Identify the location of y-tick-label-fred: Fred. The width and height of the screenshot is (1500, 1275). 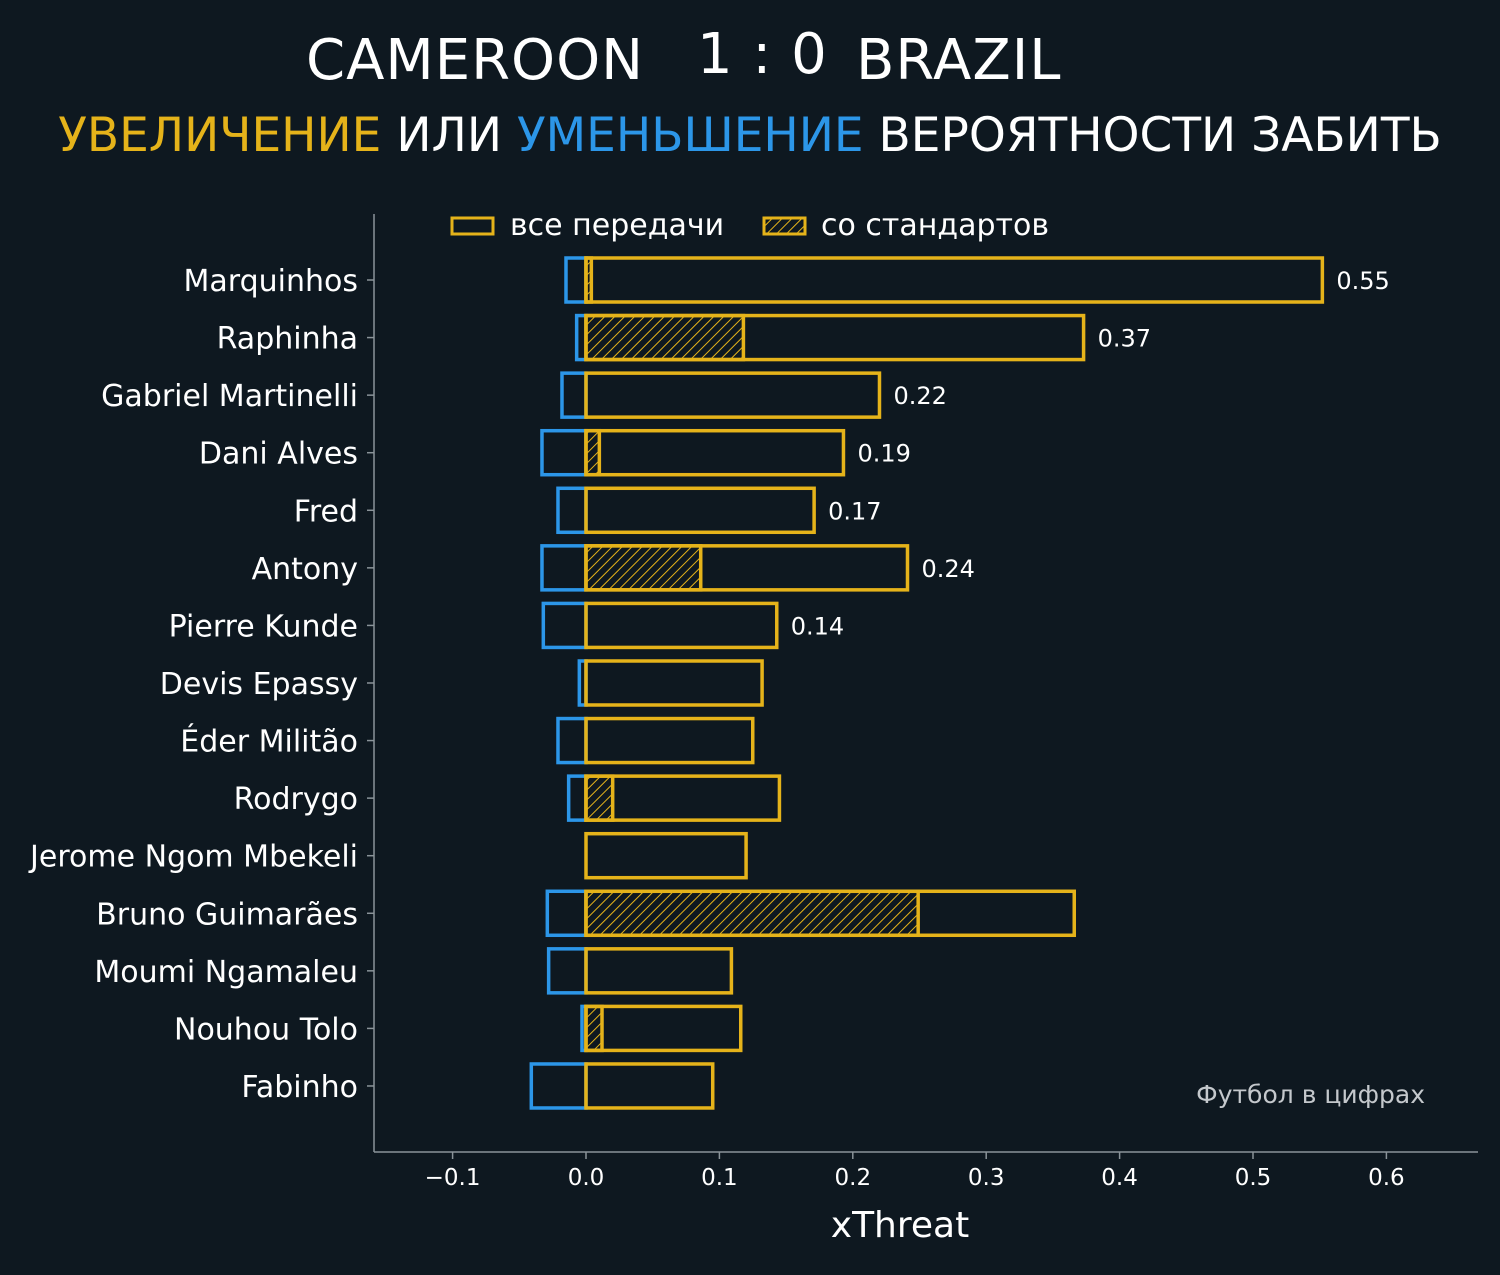
(326, 511).